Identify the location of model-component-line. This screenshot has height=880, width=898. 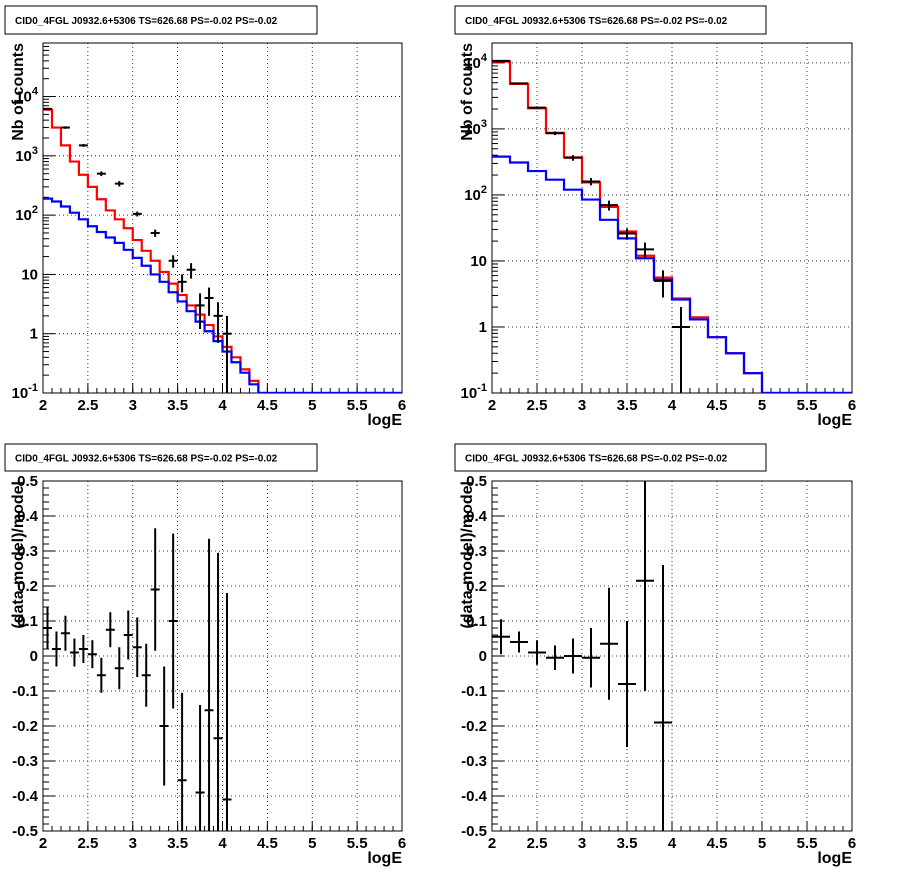
(672, 274).